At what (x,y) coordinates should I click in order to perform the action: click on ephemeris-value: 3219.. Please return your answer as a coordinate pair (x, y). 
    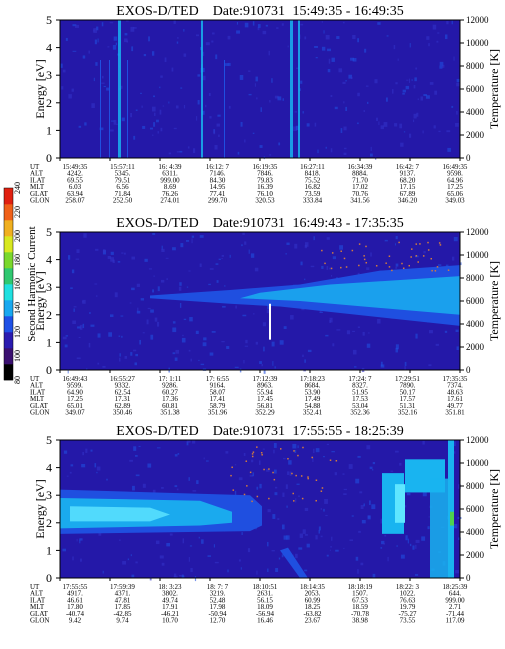
    Looking at the image, I should click on (218, 594).